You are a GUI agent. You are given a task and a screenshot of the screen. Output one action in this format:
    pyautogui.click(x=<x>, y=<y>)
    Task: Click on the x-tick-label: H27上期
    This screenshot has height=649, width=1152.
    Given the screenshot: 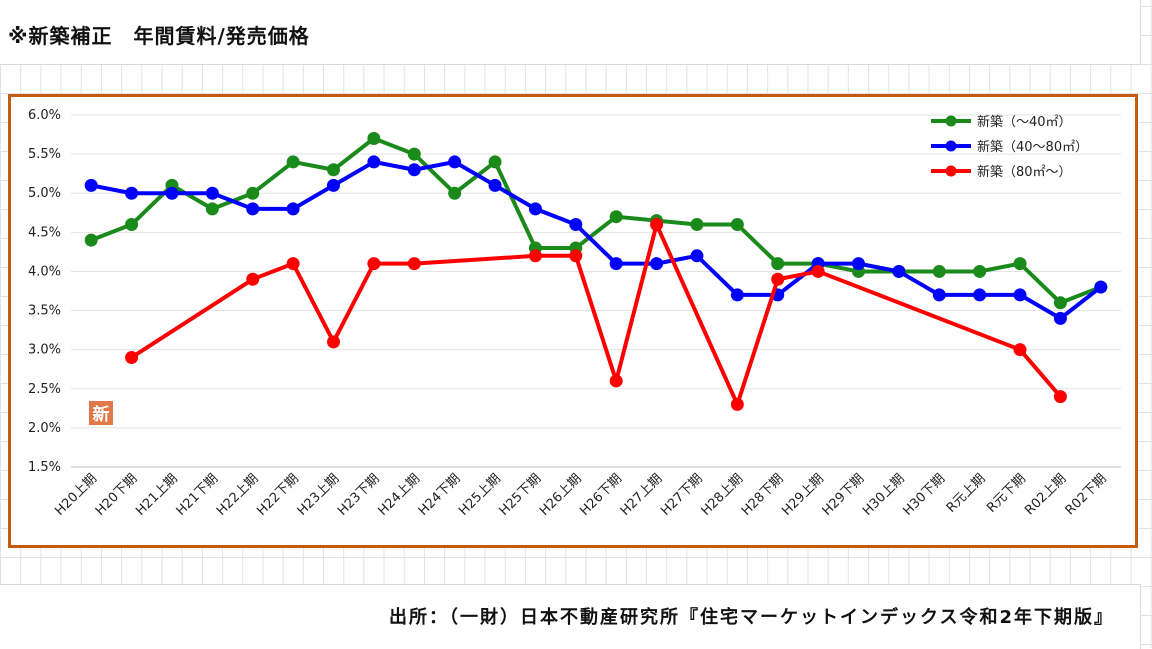 What is the action you would take?
    pyautogui.click(x=642, y=495)
    